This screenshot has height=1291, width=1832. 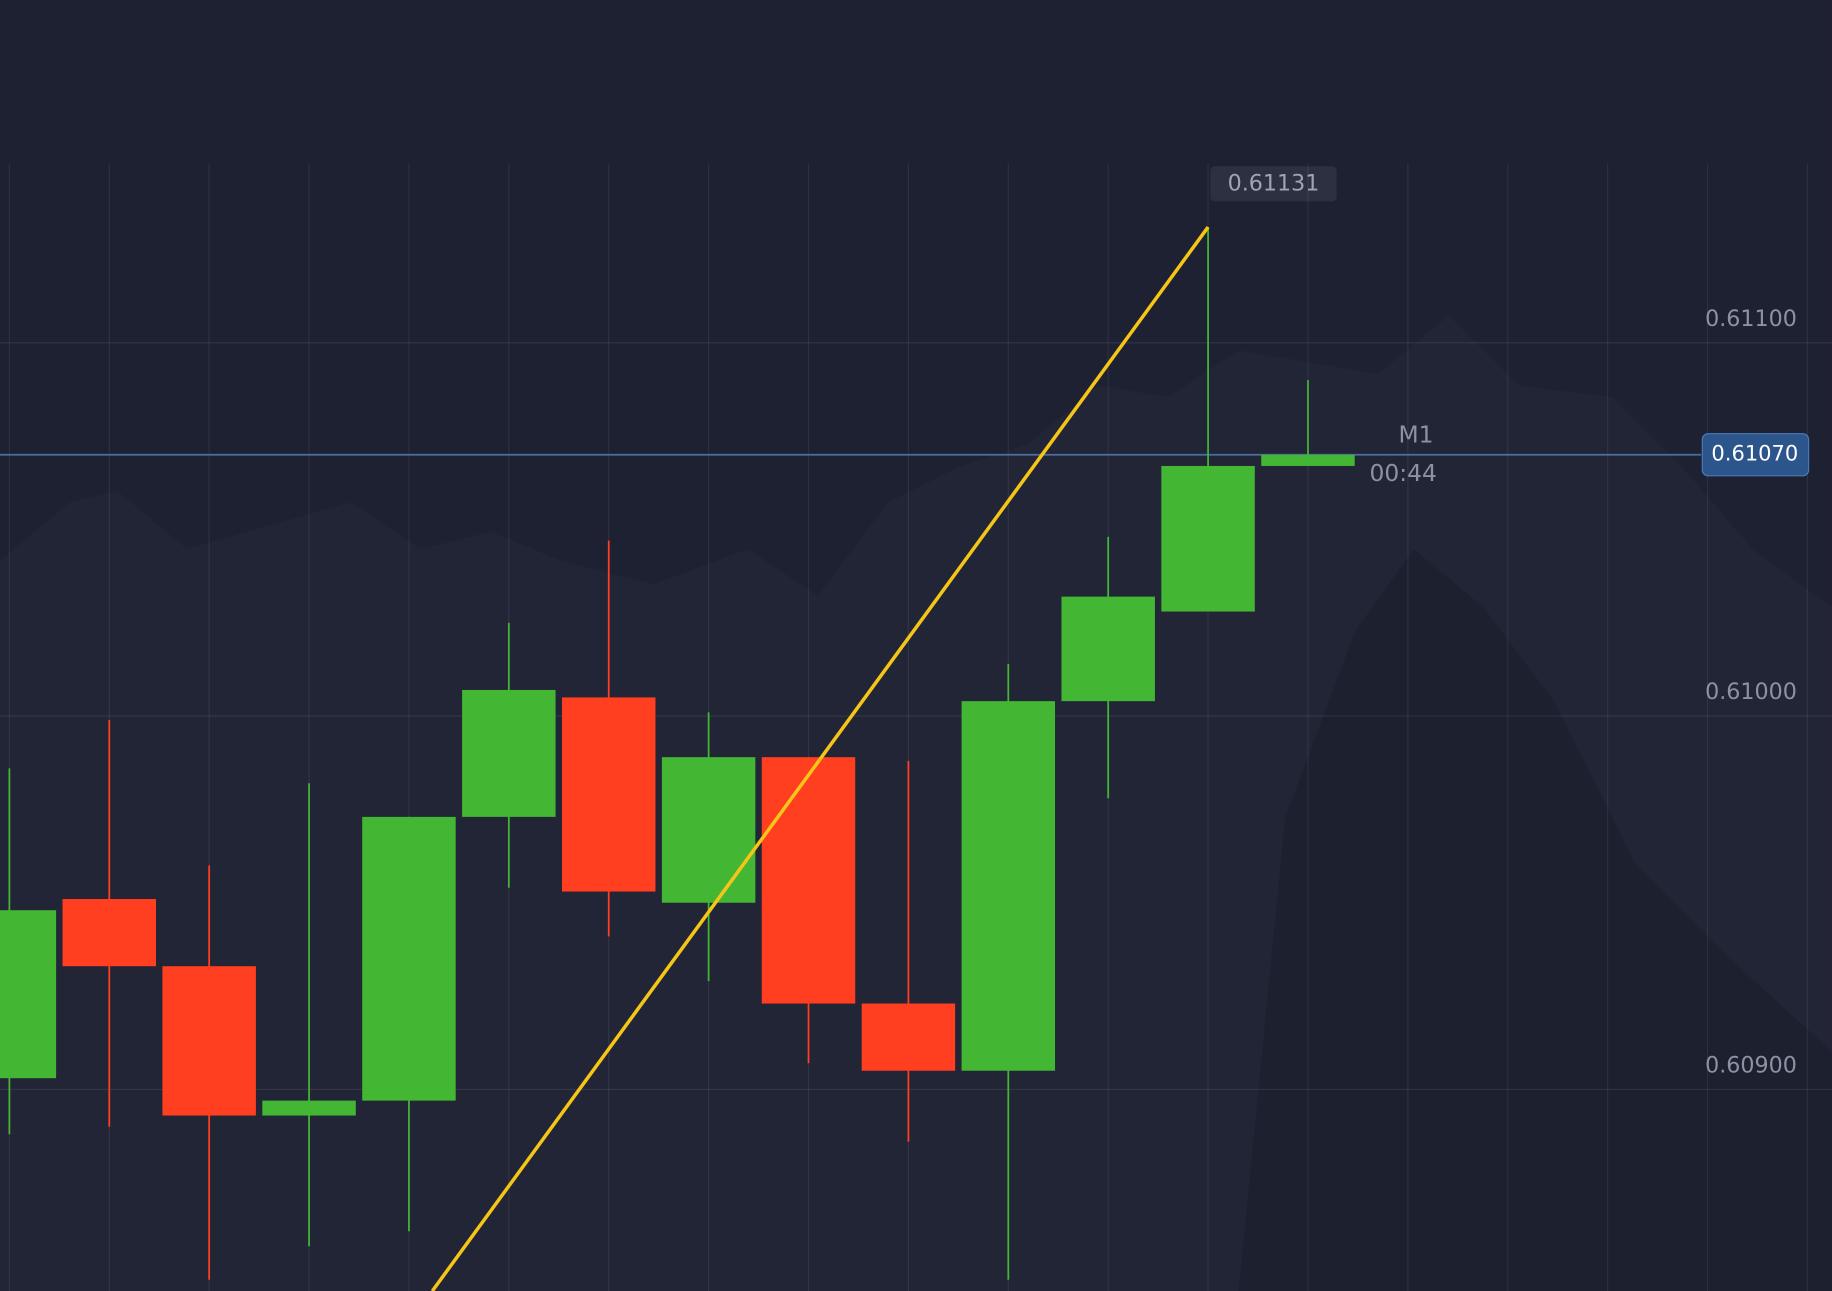 What do you see at coordinates (1416, 435) in the screenshot?
I see `timeframe-label: M1` at bounding box center [1416, 435].